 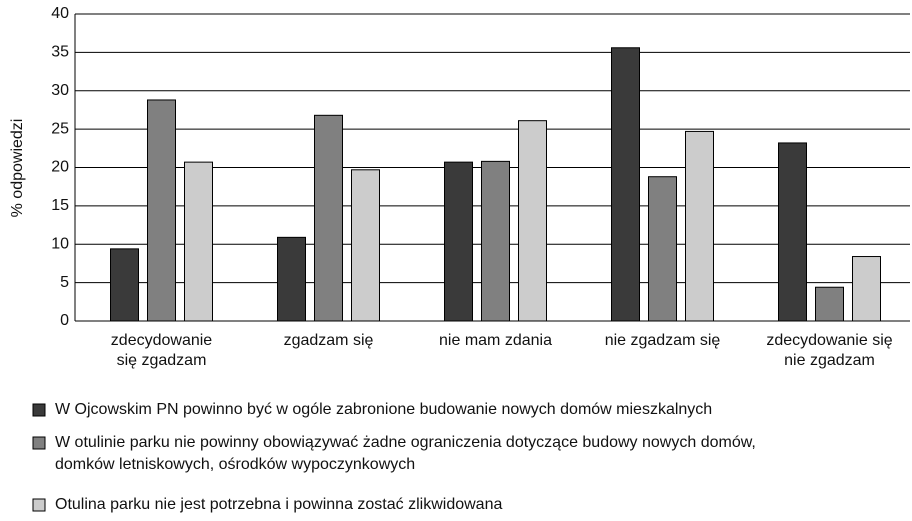 What do you see at coordinates (663, 340) in the screenshot?
I see `x-tick-label: nie zgadzam się` at bounding box center [663, 340].